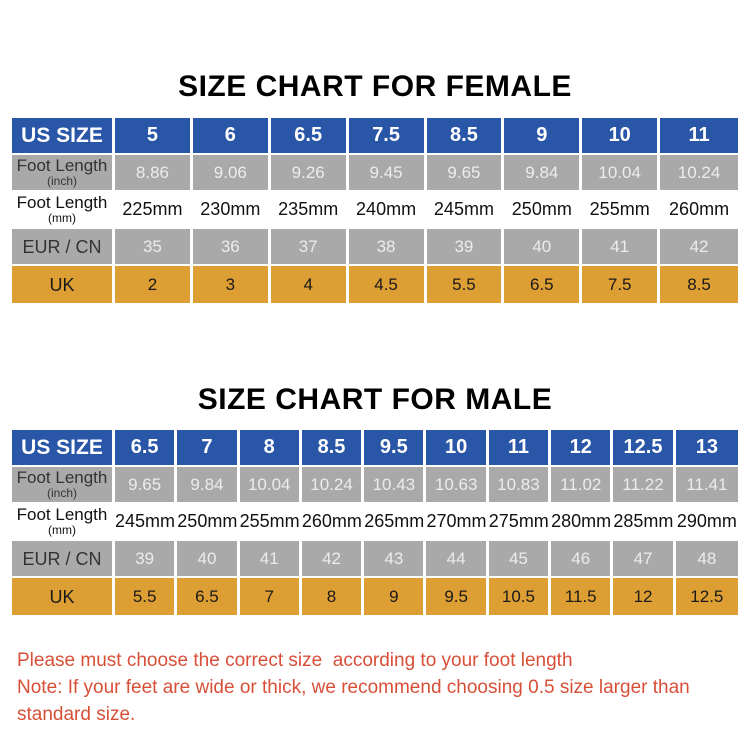 The width and height of the screenshot is (750, 750). I want to click on size-value-cell: 245mm, so click(465, 210).